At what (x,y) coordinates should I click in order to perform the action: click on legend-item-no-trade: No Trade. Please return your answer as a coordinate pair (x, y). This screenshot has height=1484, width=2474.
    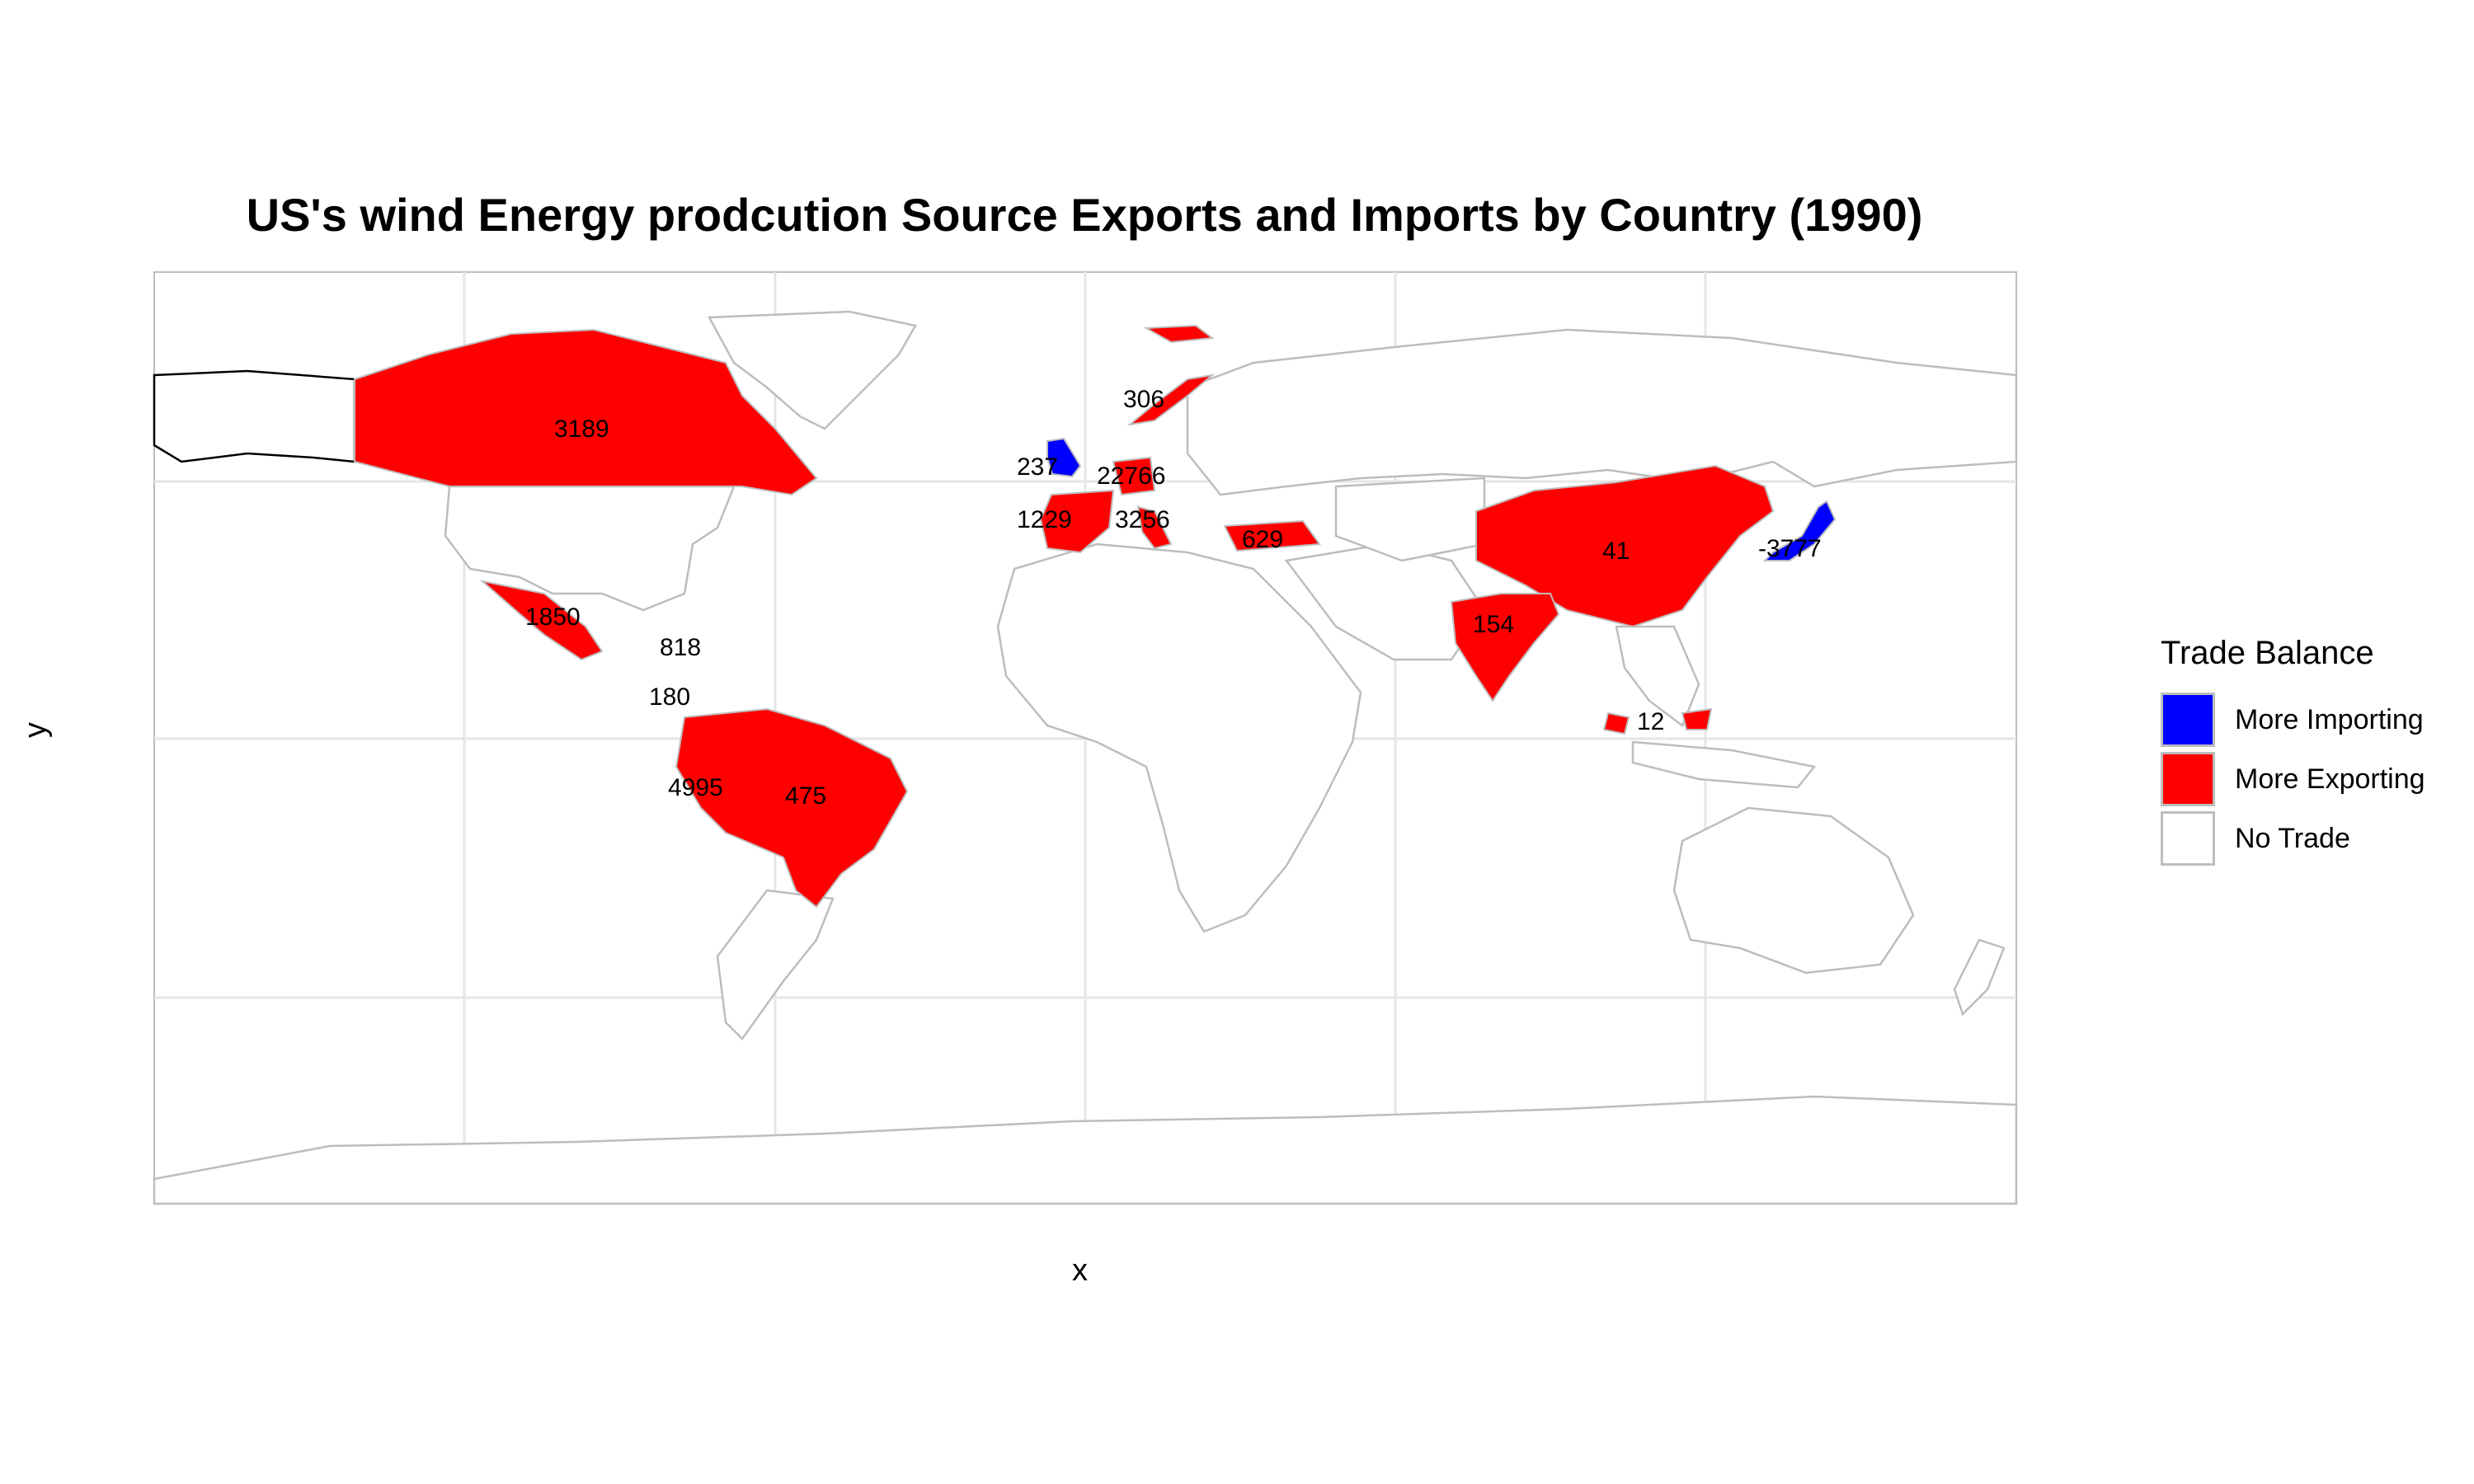
    Looking at the image, I should click on (2293, 838).